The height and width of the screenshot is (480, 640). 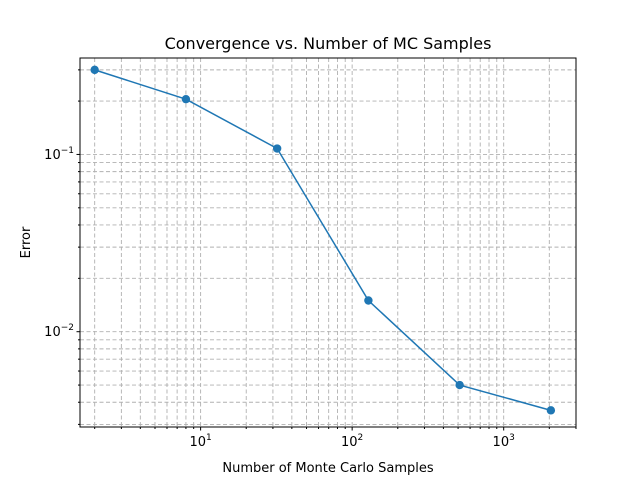 What do you see at coordinates (59, 331) in the screenshot?
I see `y-tick-label: 10⁻²` at bounding box center [59, 331].